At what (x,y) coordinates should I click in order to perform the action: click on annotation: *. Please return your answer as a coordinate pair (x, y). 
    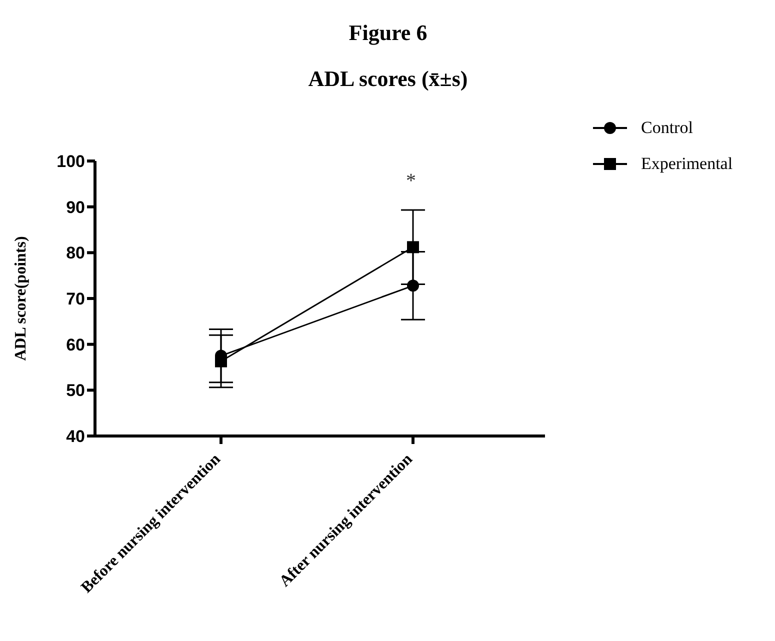
    Looking at the image, I should click on (411, 181).